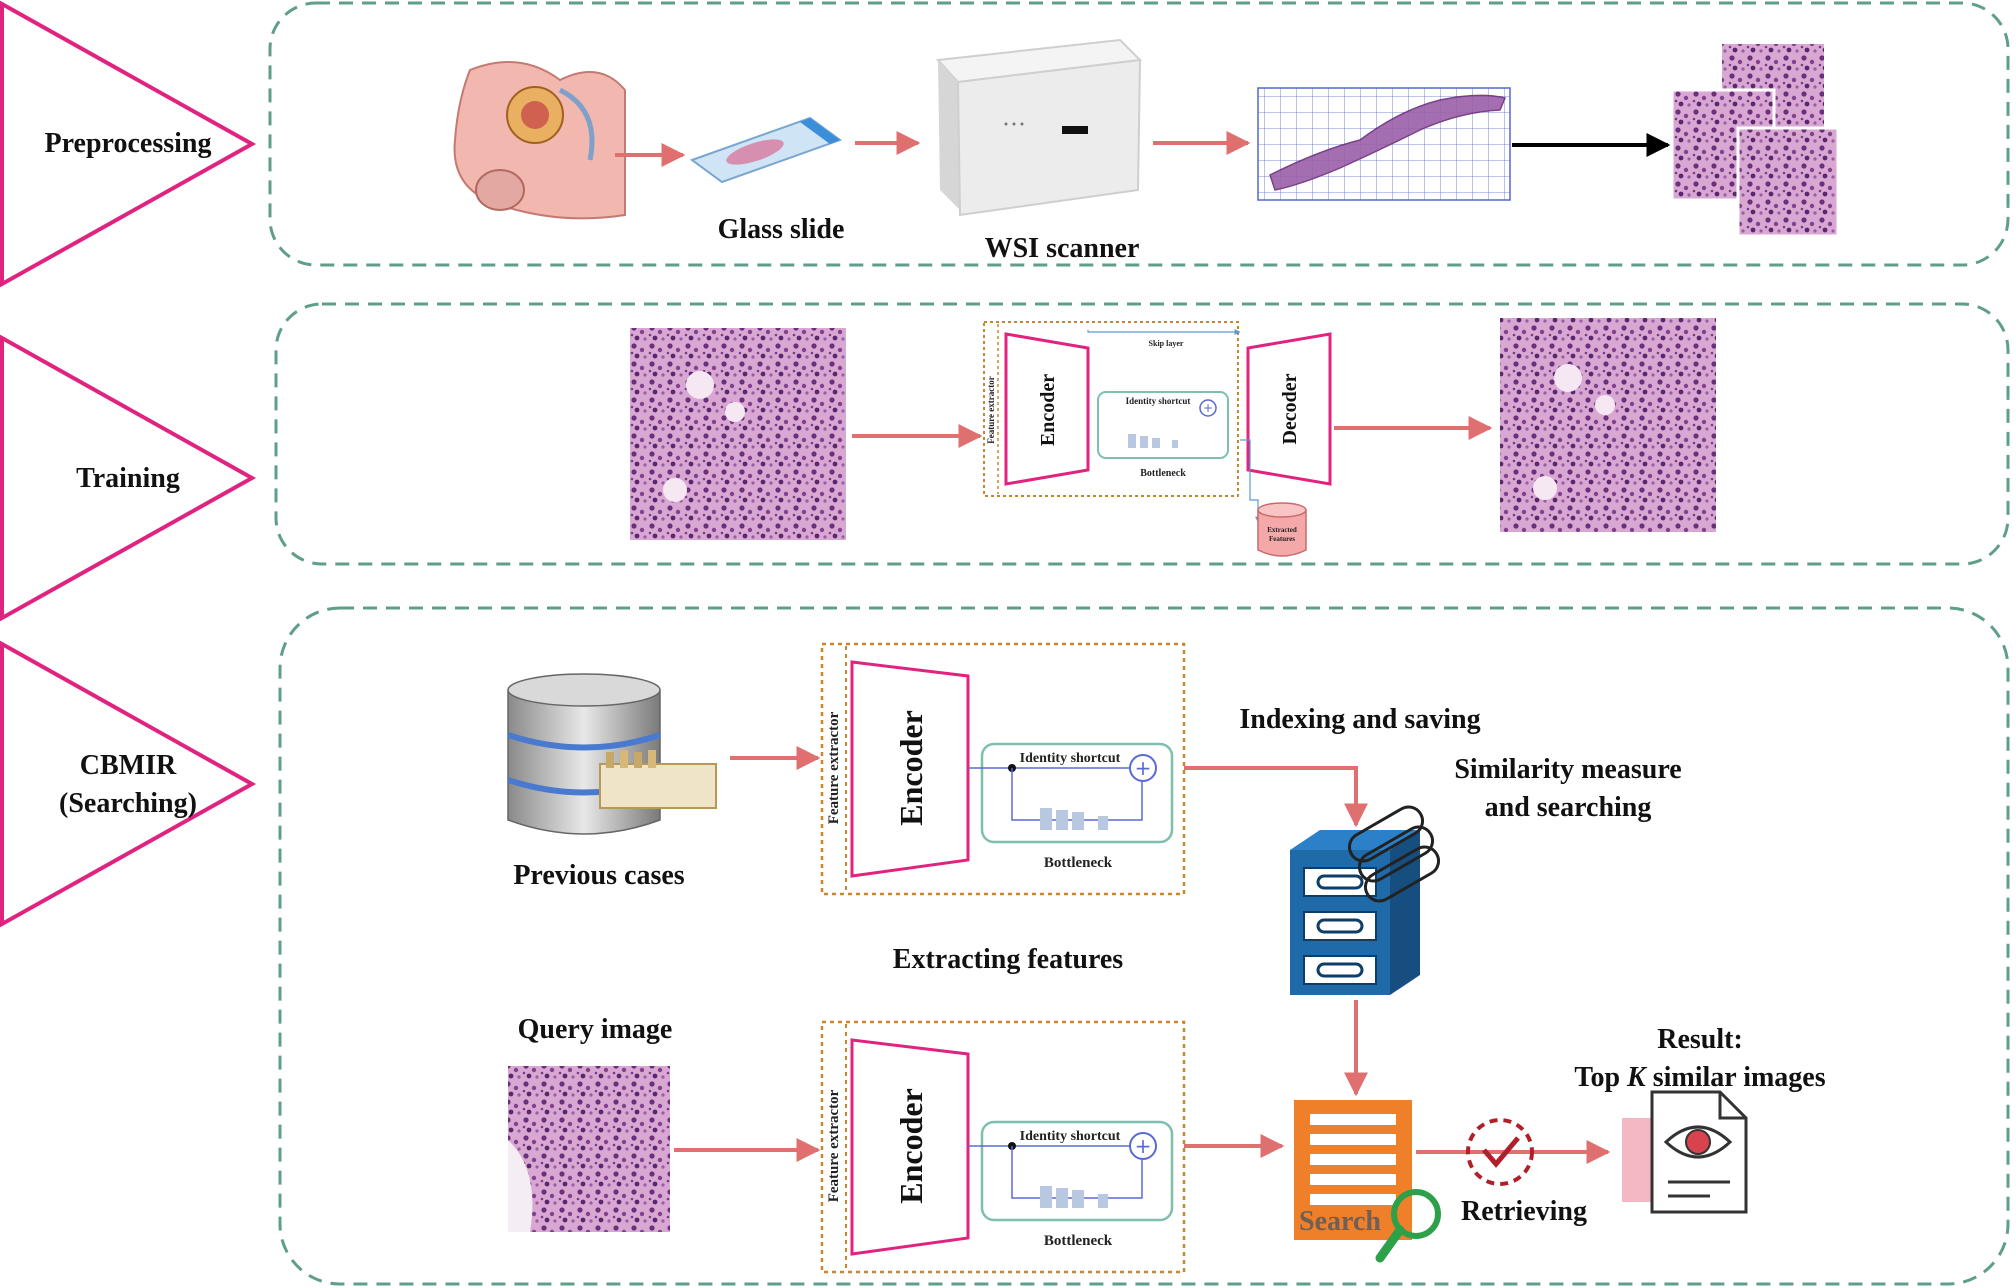 The width and height of the screenshot is (2016, 1288). I want to click on result-label-line1: Result:, so click(1700, 1039).